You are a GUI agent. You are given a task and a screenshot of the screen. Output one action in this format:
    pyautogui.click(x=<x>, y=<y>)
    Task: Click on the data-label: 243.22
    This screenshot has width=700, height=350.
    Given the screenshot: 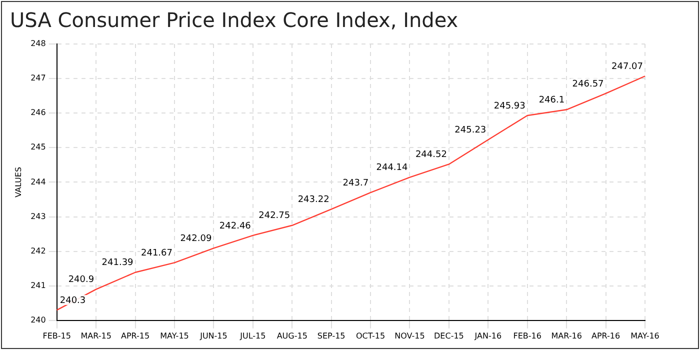 What is the action you would take?
    pyautogui.click(x=314, y=199)
    